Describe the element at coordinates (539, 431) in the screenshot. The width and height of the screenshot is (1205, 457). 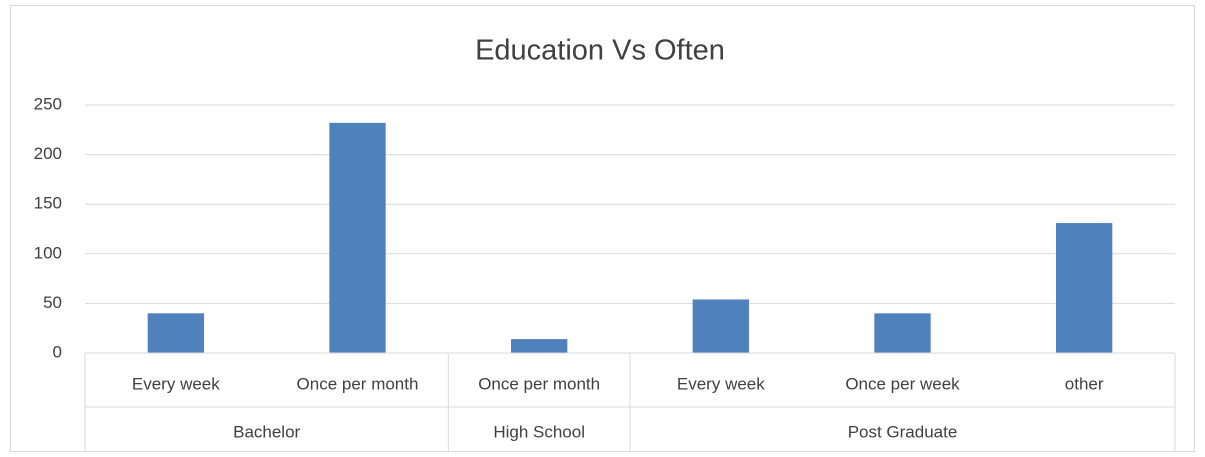
I see `group-label: High School` at that location.